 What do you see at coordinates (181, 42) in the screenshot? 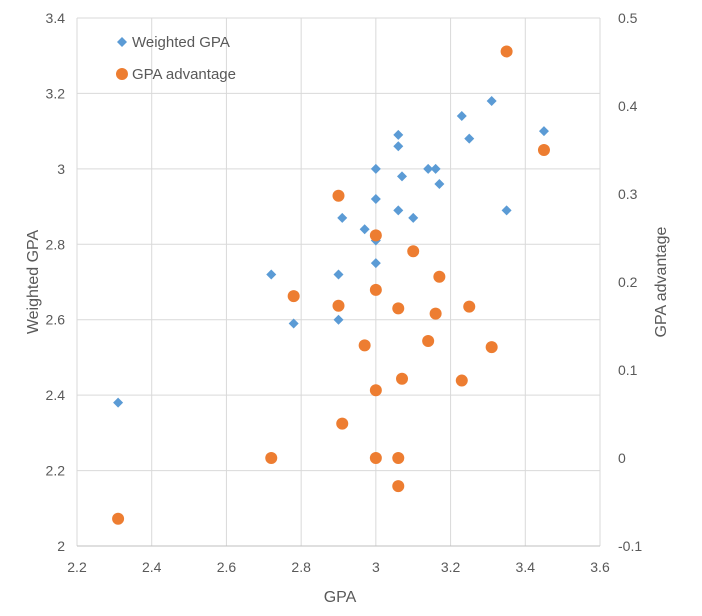
I see `legend-label: Weighted GPA` at bounding box center [181, 42].